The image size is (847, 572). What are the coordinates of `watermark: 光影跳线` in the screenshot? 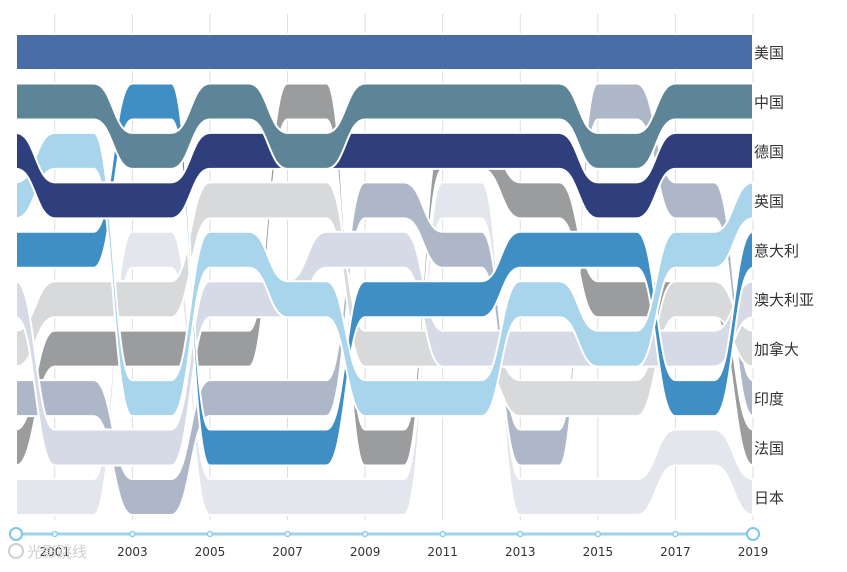 It's located at (47, 551).